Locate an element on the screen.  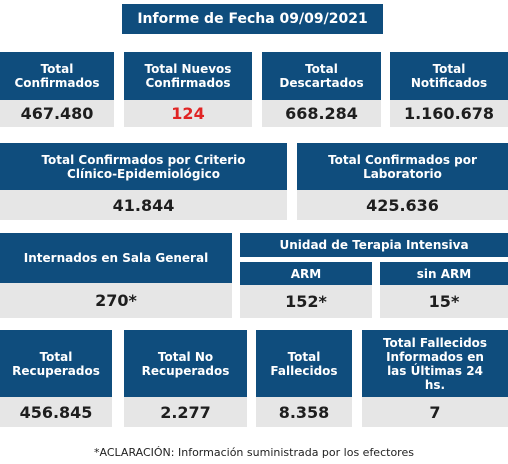
card-value: 41.844 is located at coordinates (143, 205).